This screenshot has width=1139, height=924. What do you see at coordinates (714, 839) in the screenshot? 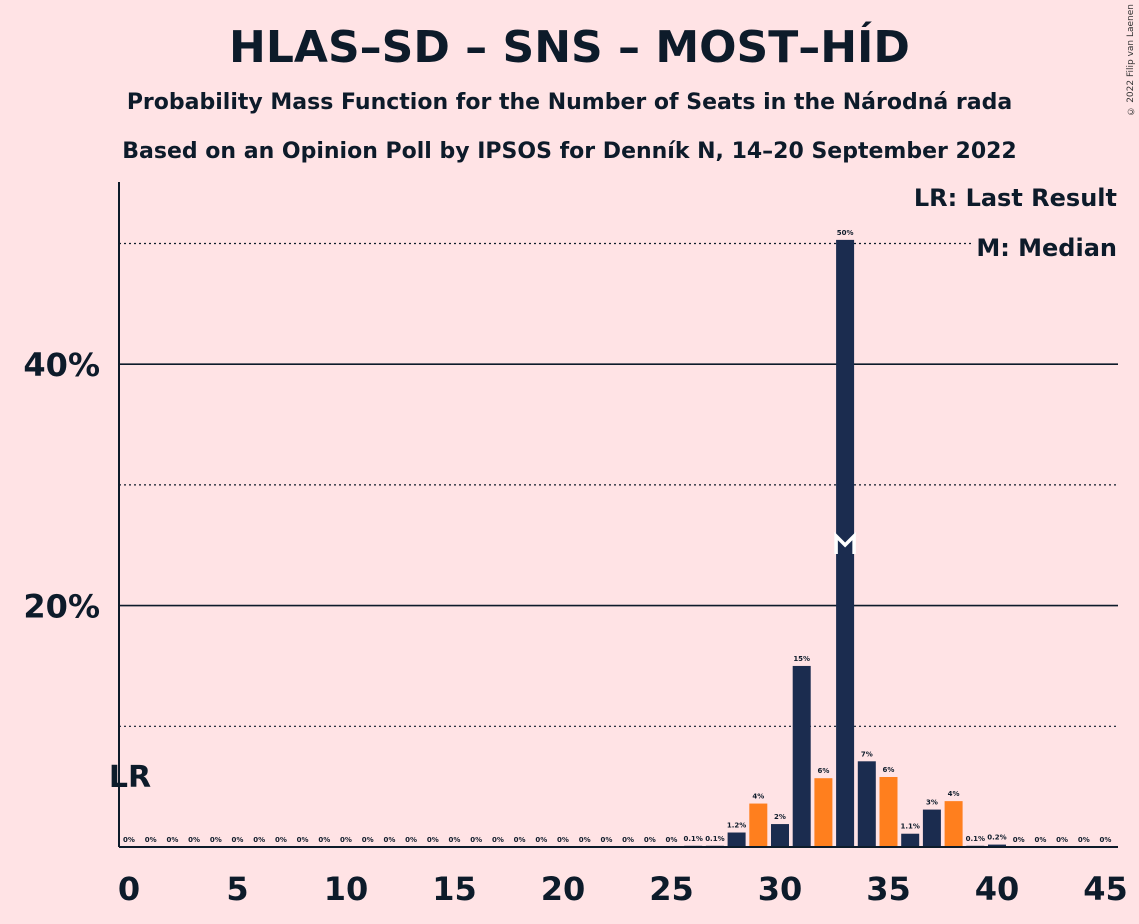
I see `bar-label-seat-27: 0.1%` at bounding box center [714, 839].